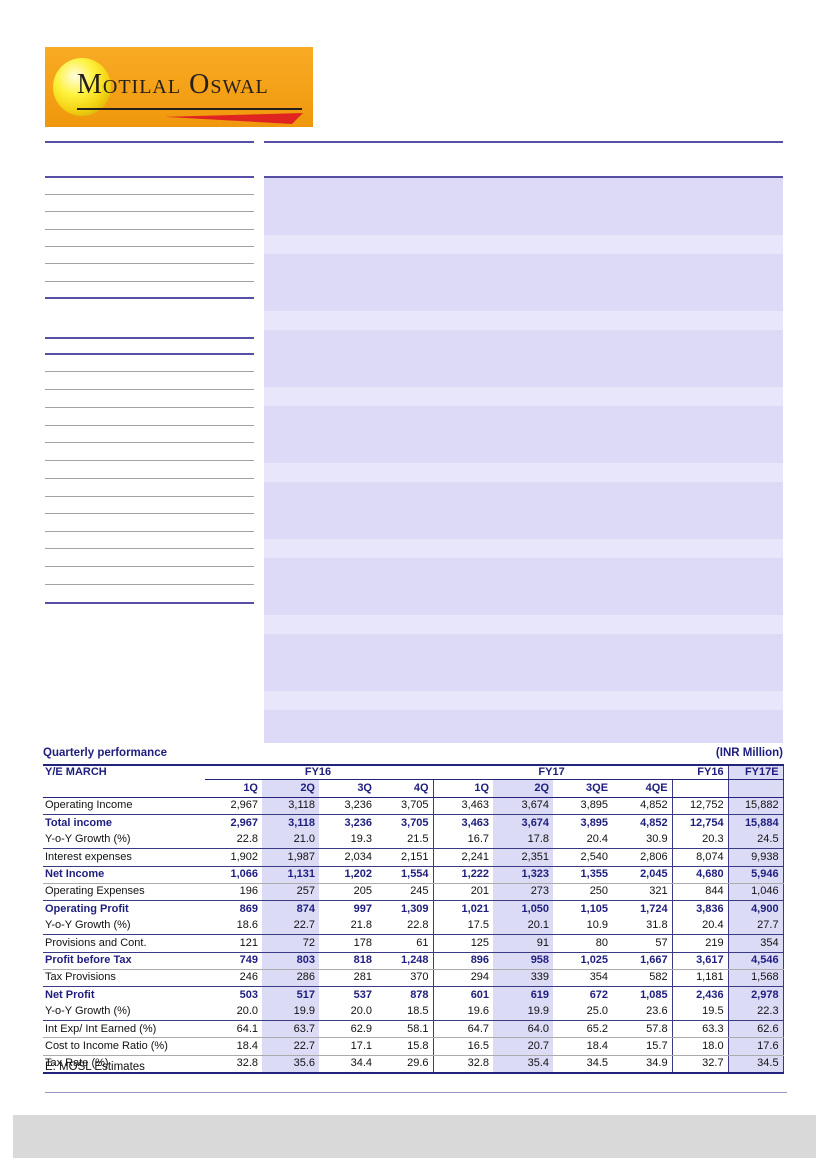  What do you see at coordinates (756, 926) in the screenshot?
I see `value-cell: 27.7` at bounding box center [756, 926].